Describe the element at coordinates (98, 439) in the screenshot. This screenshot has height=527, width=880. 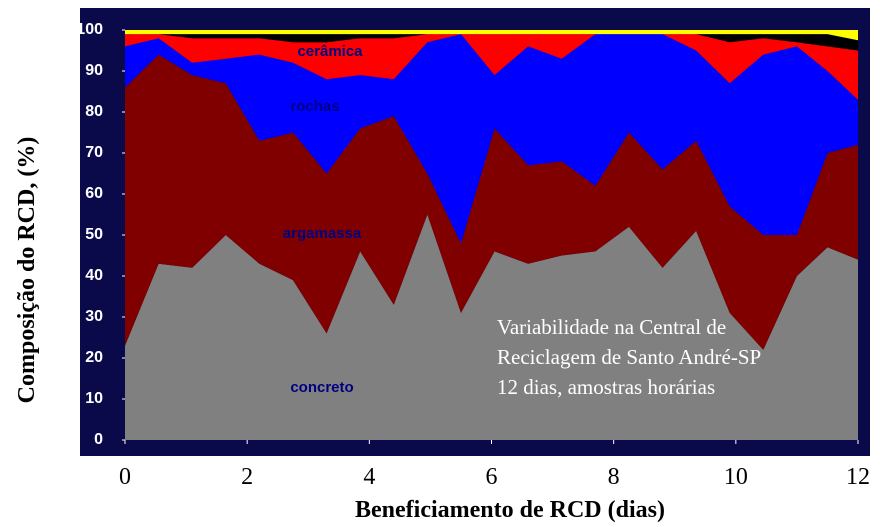
I see `y-tick-label: 0` at that location.